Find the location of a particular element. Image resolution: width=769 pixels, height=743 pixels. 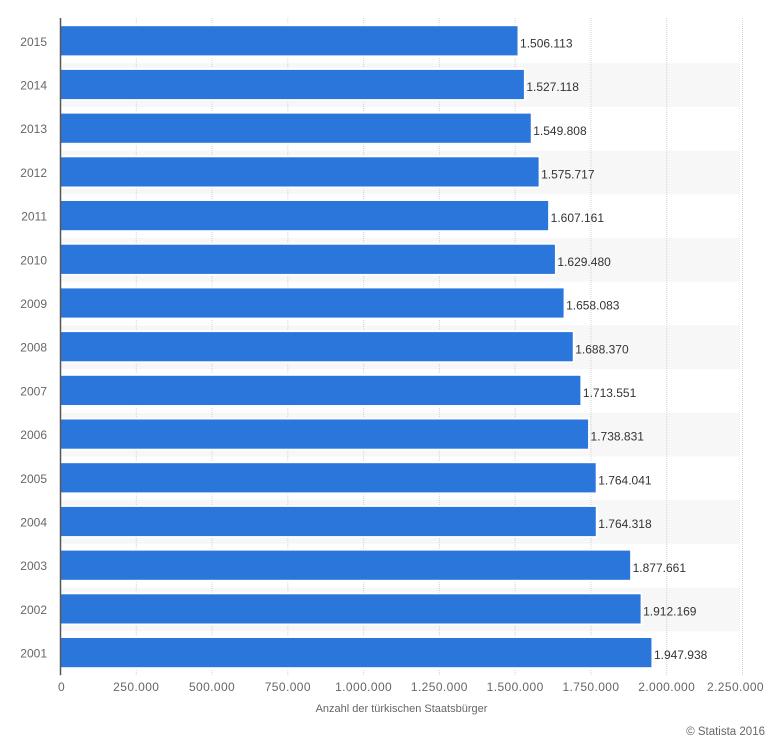

svg-text: 1.764.318 is located at coordinates (625, 524).